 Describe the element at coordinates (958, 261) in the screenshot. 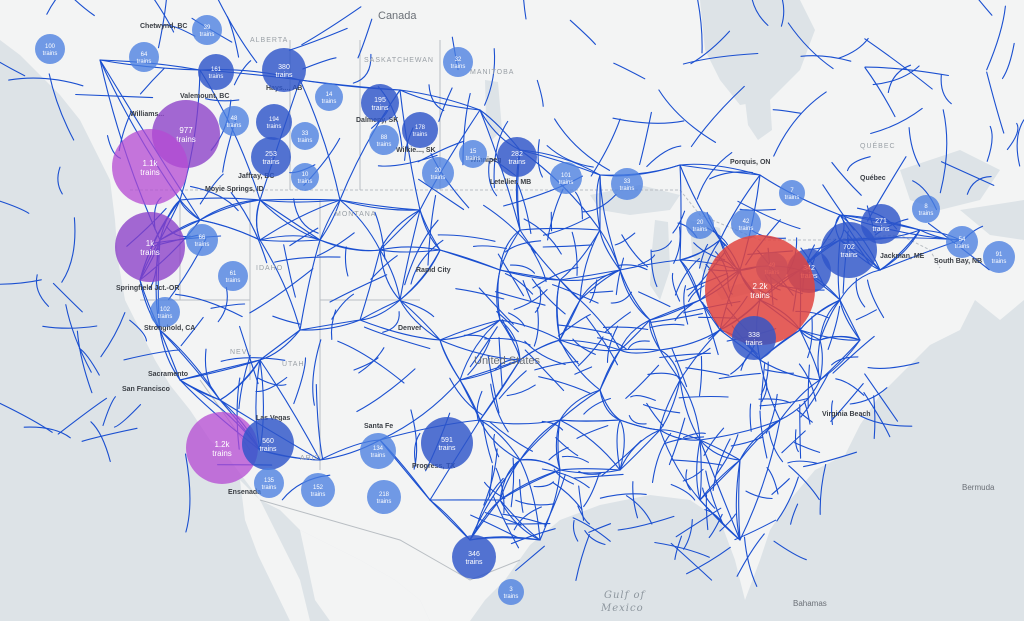

I see `place-south-bay: South Bay, NB` at that location.